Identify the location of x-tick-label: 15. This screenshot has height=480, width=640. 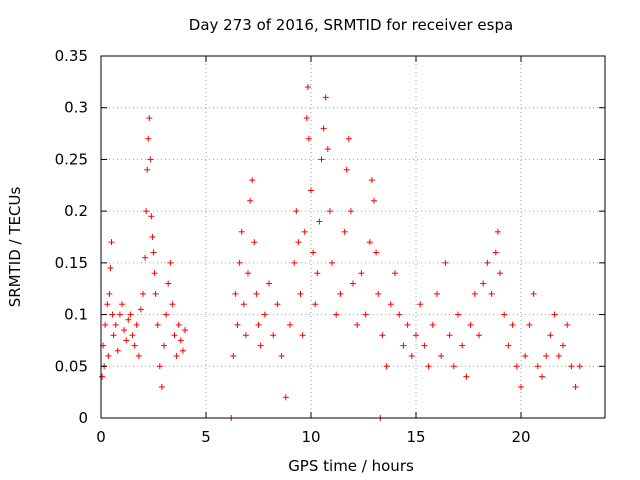
(415, 437).